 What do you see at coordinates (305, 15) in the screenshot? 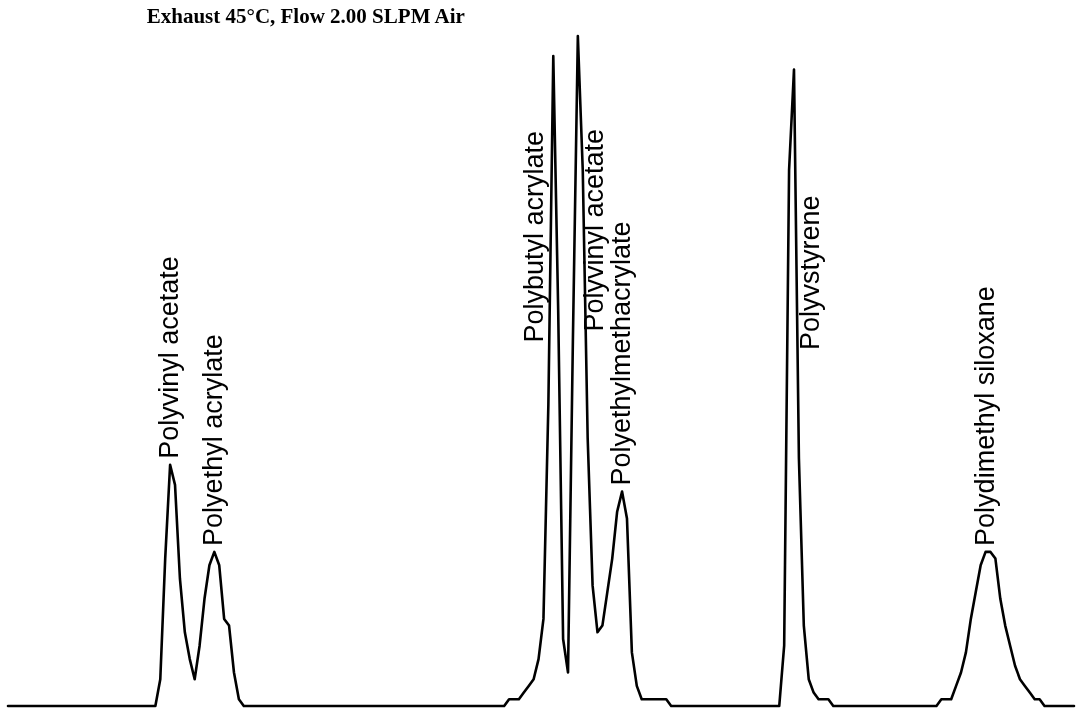
I see `chart-title: Exhaust 45°C, Flow 2.00 SLPM Air` at bounding box center [305, 15].